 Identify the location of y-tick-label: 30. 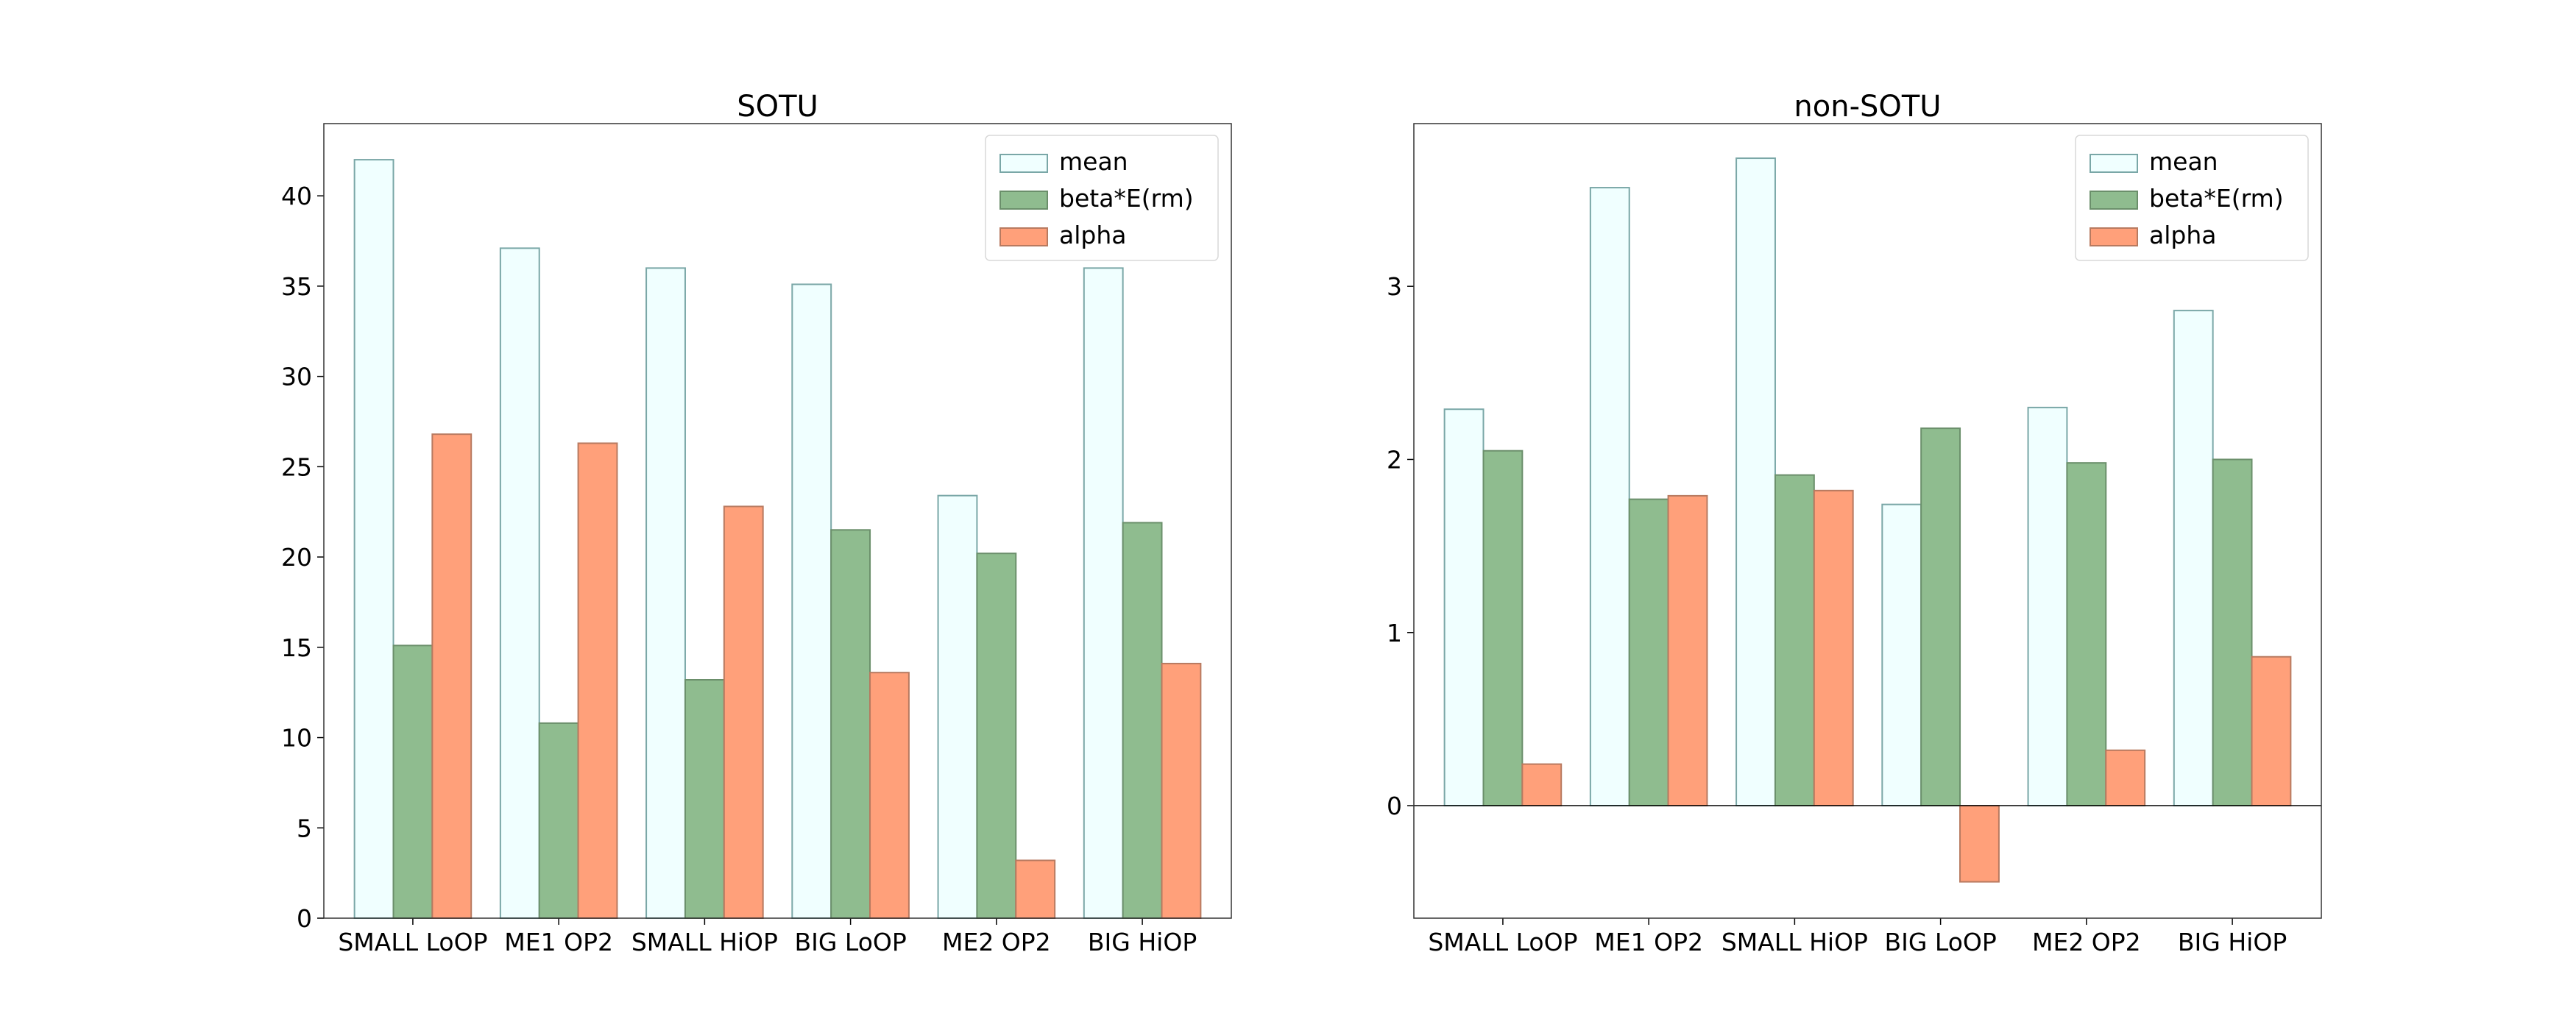
(296, 377).